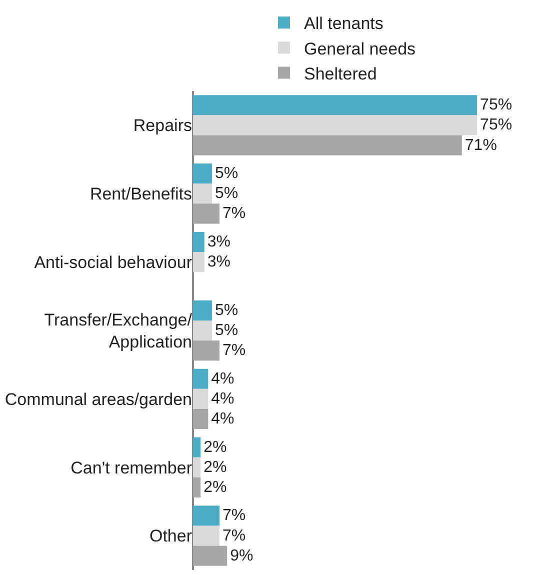 The image size is (537, 575). What do you see at coordinates (480, 145) in the screenshot?
I see `data-label: 71%` at bounding box center [480, 145].